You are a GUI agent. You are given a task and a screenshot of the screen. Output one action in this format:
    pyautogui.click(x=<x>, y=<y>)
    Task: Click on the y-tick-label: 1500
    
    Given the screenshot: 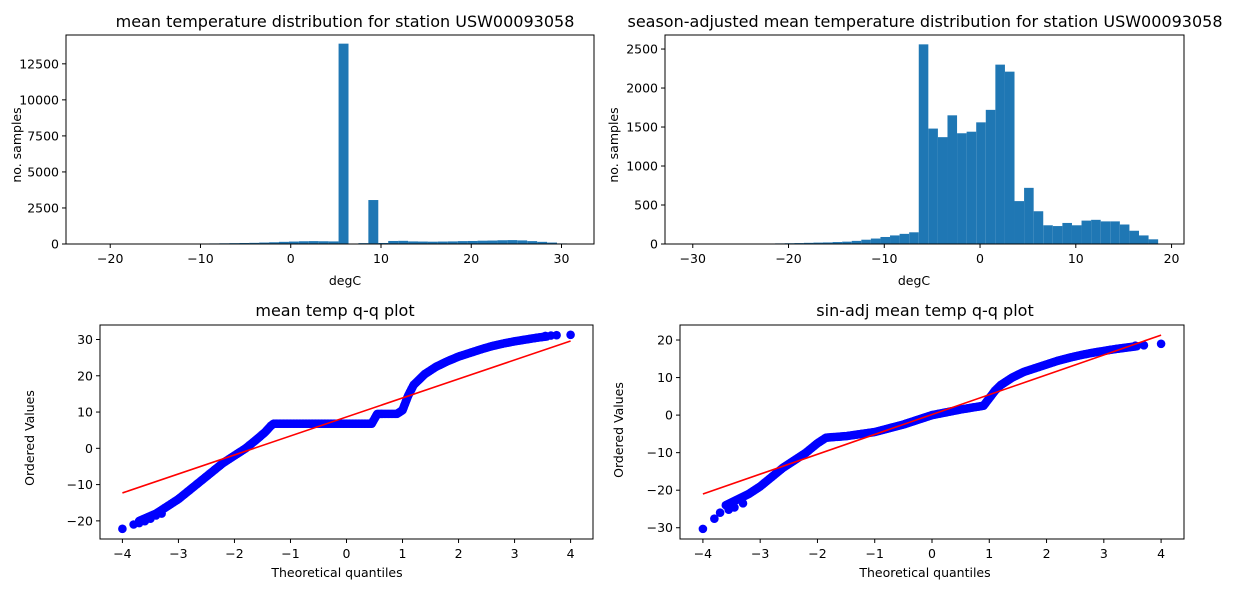 What is the action you would take?
    pyautogui.click(x=642, y=127)
    